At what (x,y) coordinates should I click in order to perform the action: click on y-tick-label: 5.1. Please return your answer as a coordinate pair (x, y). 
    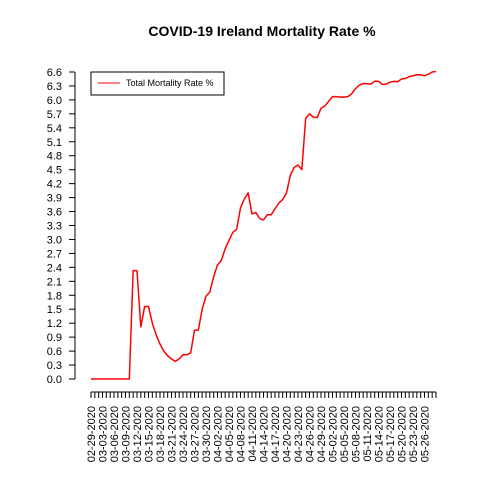
    Looking at the image, I should click on (54, 143).